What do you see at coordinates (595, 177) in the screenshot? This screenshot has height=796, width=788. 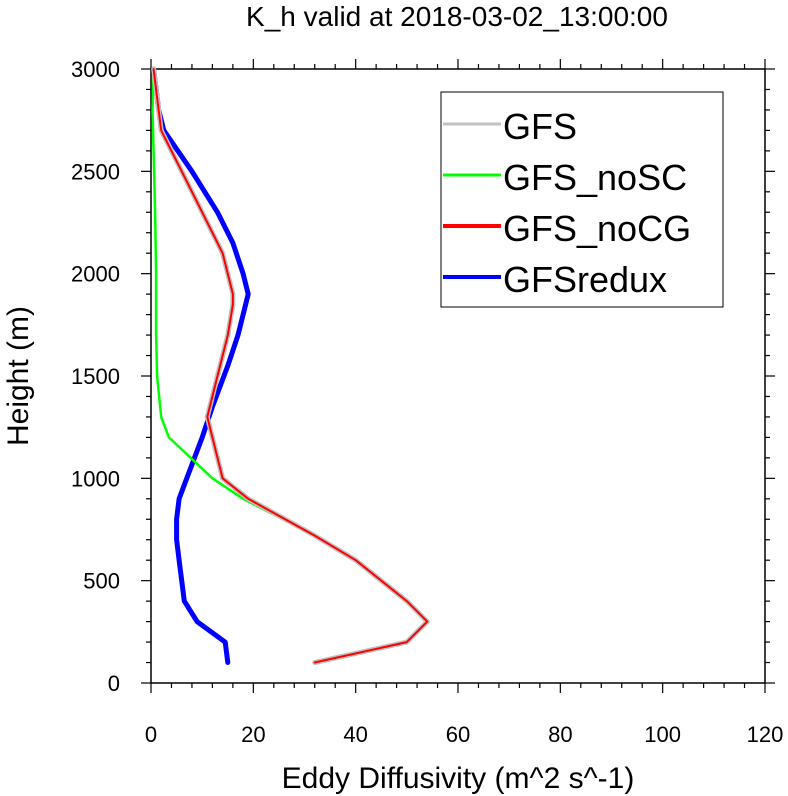 I see `legend-label: GFS_noSC` at bounding box center [595, 177].